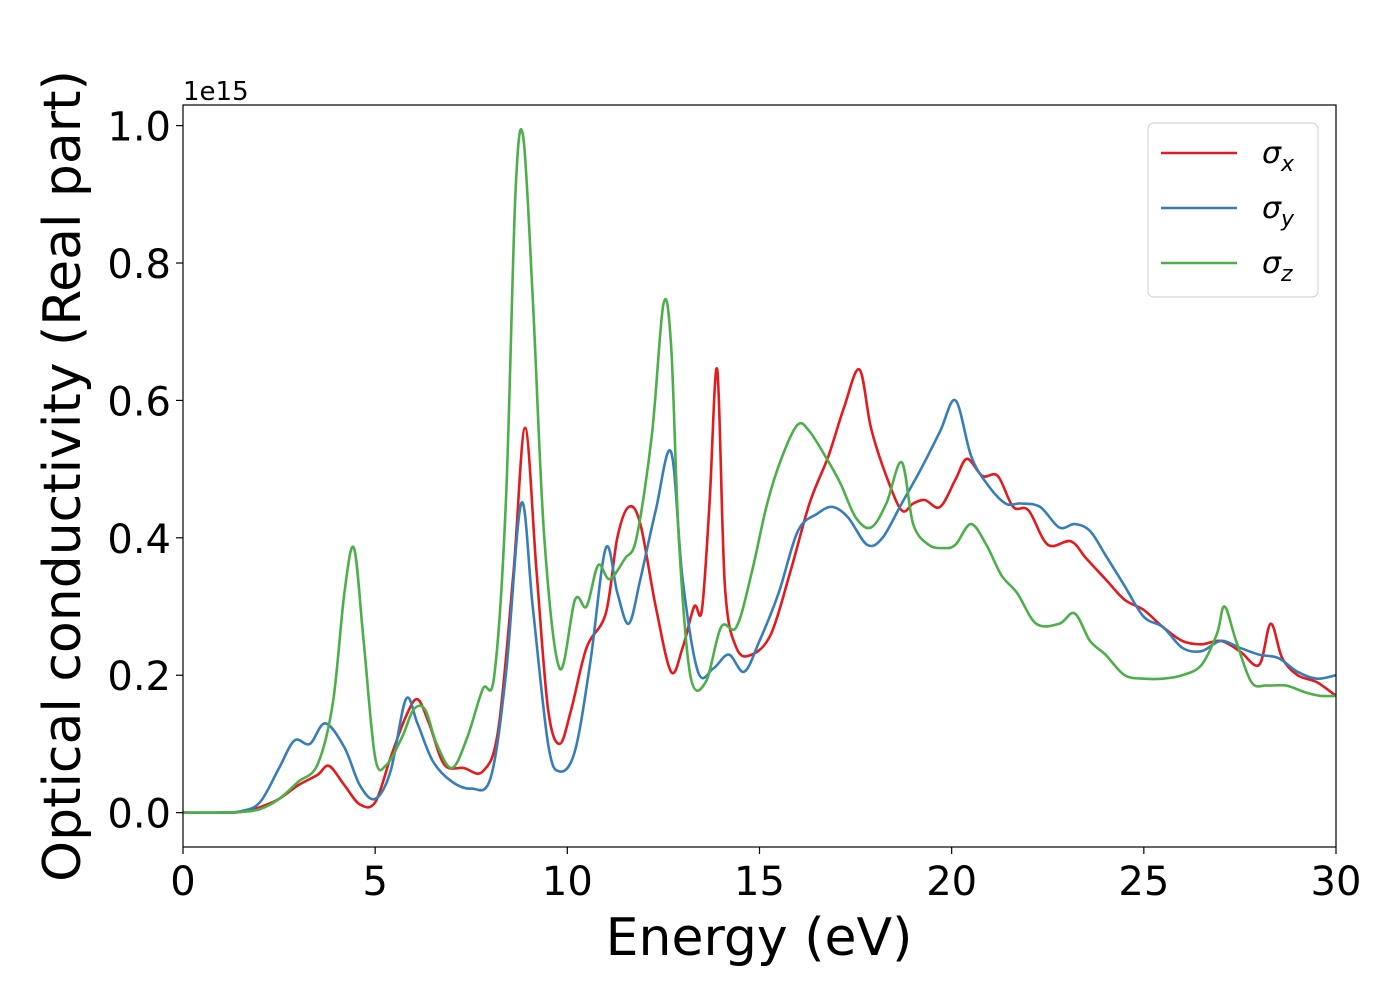 The height and width of the screenshot is (1005, 1400). Describe the element at coordinates (182, 882) in the screenshot. I see `x-tick-label: 0` at that location.